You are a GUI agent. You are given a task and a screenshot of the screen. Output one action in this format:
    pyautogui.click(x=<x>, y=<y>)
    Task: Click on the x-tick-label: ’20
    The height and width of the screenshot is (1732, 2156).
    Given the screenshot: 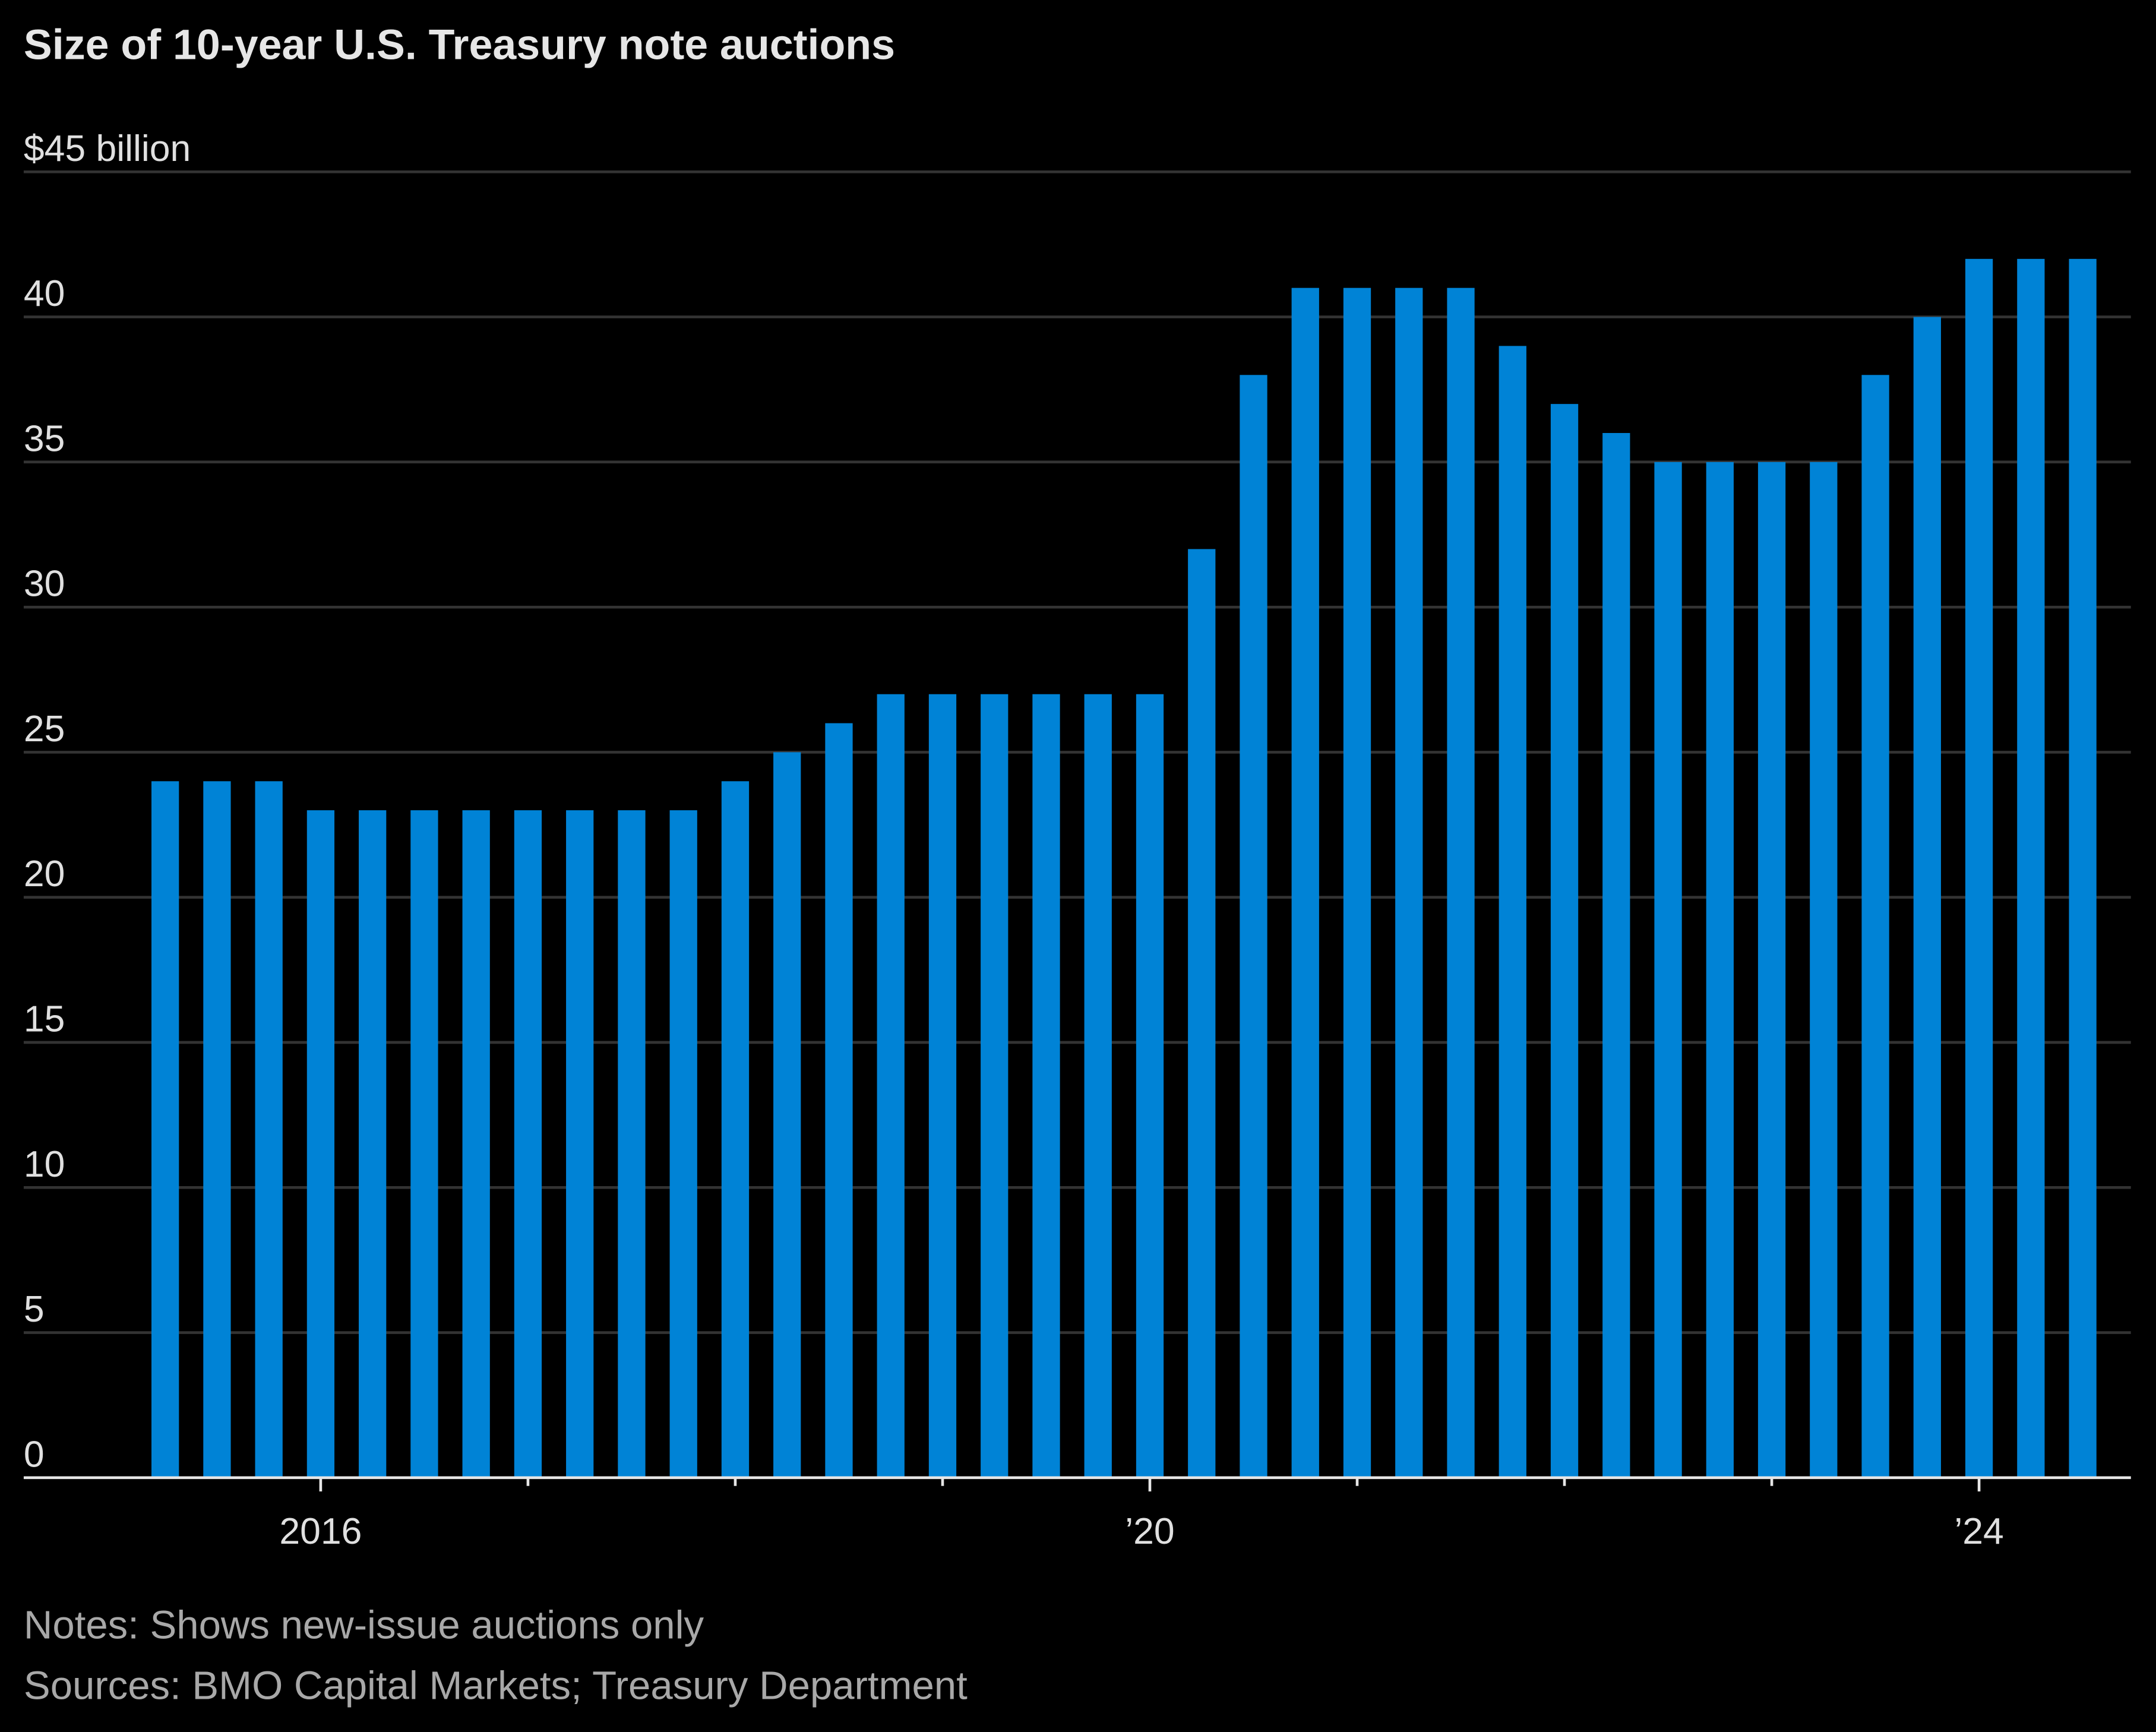 What is the action you would take?
    pyautogui.click(x=1150, y=1531)
    